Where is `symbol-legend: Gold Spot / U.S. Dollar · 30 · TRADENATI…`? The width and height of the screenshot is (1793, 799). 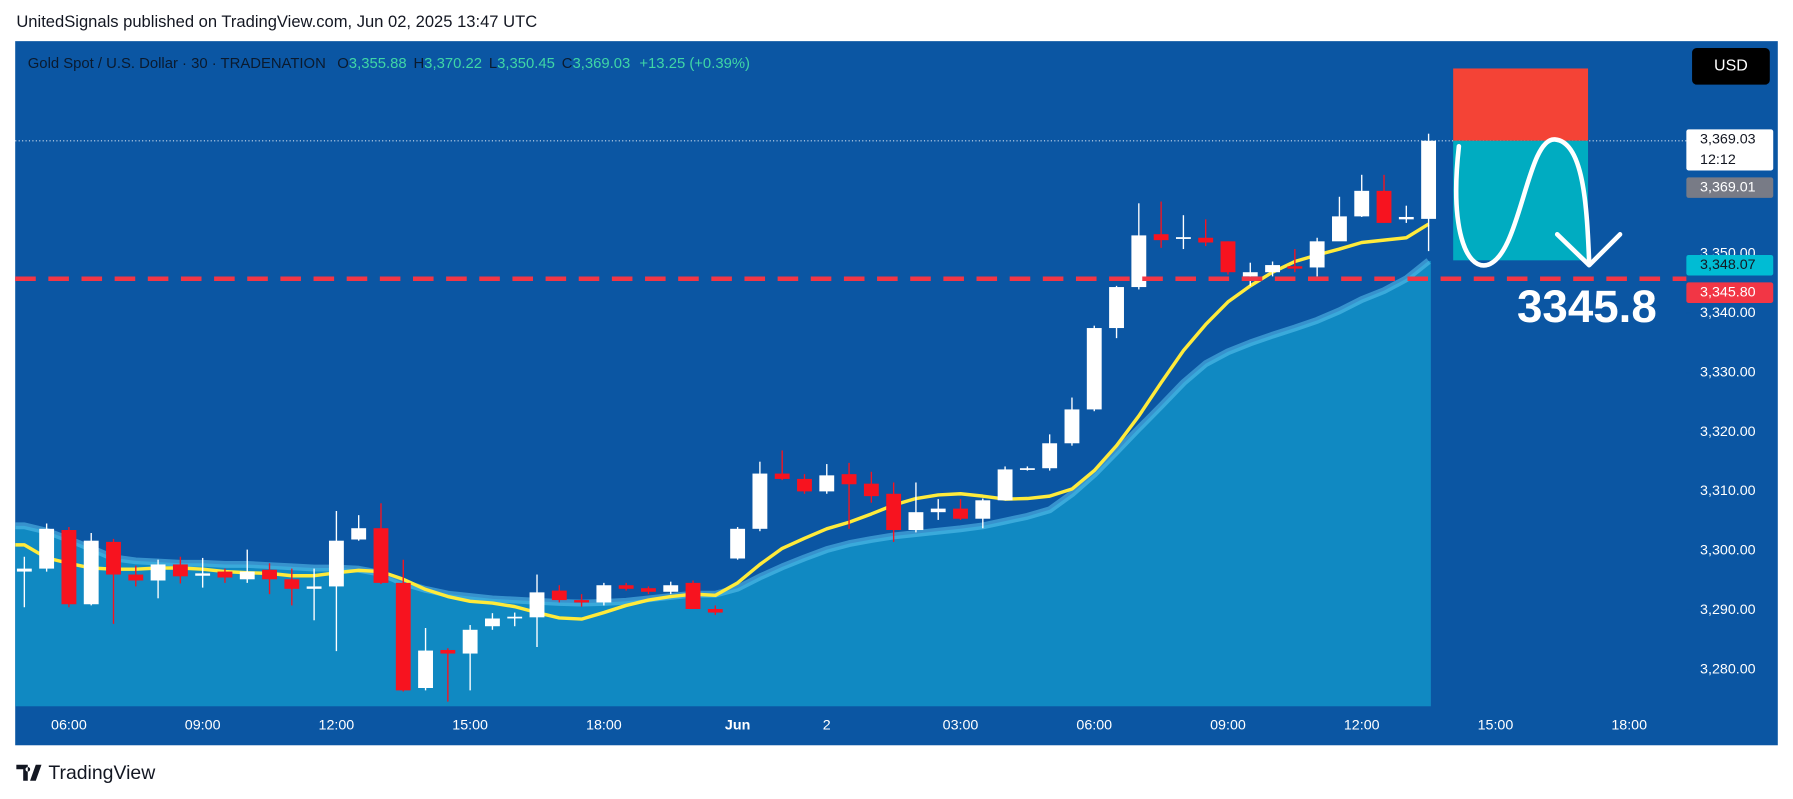 symbol-legend: Gold Spot / U.S. Dollar · 30 · TRADENATI… is located at coordinates (389, 64).